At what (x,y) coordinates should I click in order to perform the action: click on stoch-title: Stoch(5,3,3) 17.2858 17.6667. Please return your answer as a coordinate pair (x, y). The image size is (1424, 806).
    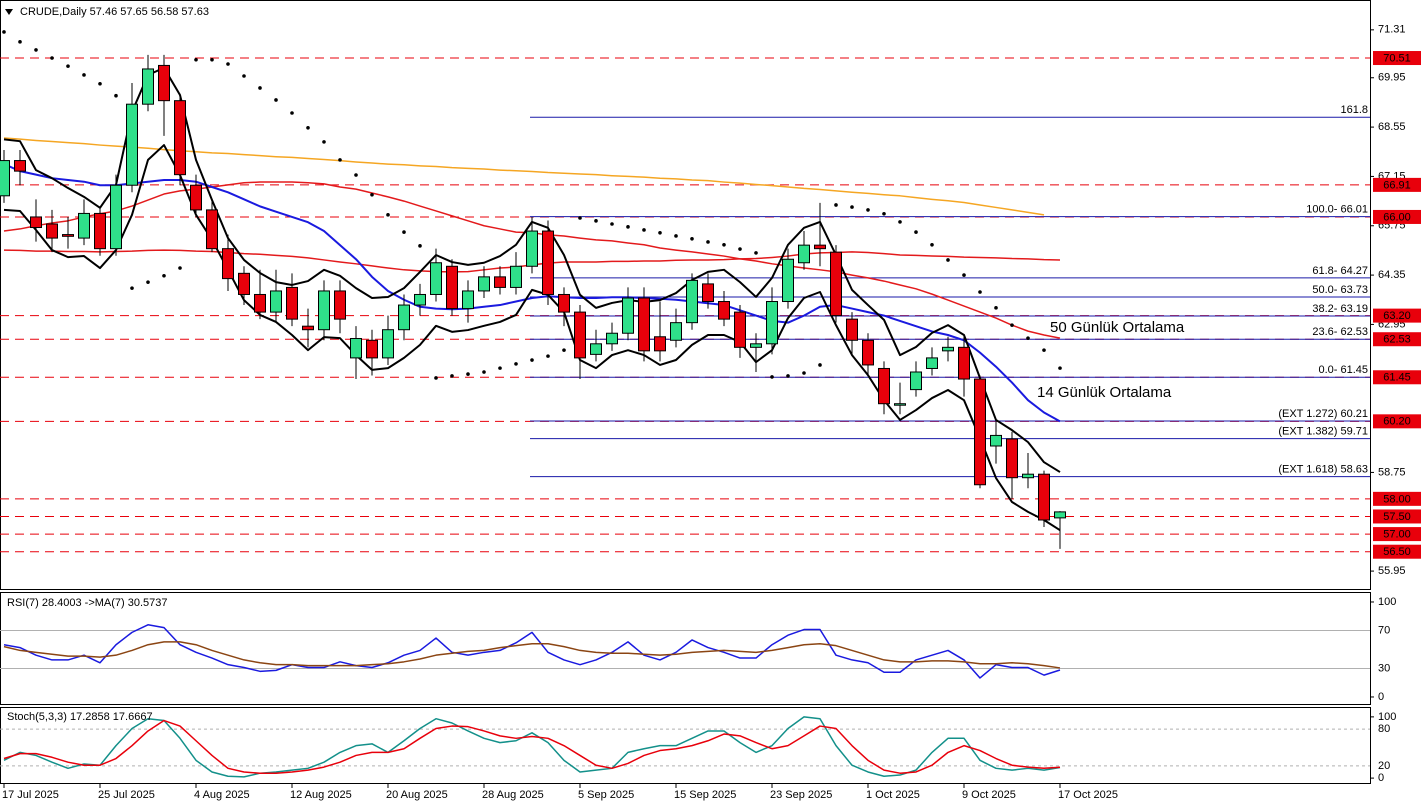
    Looking at the image, I should click on (80, 717).